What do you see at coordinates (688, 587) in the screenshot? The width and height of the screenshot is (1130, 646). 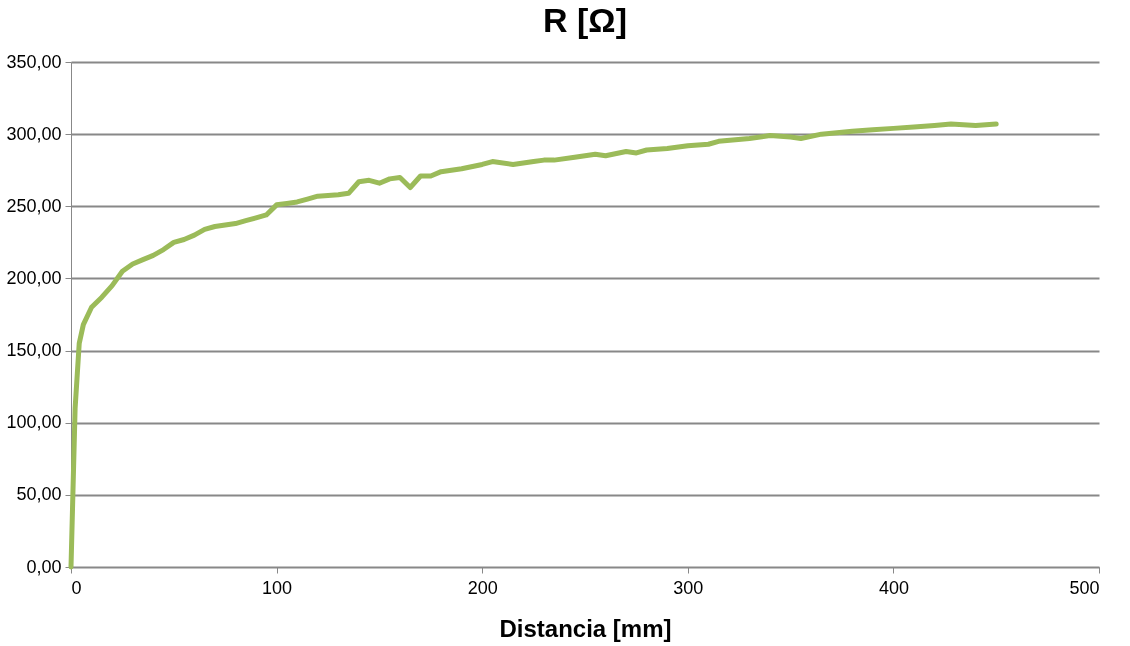 I see `x-tick-label: 300` at bounding box center [688, 587].